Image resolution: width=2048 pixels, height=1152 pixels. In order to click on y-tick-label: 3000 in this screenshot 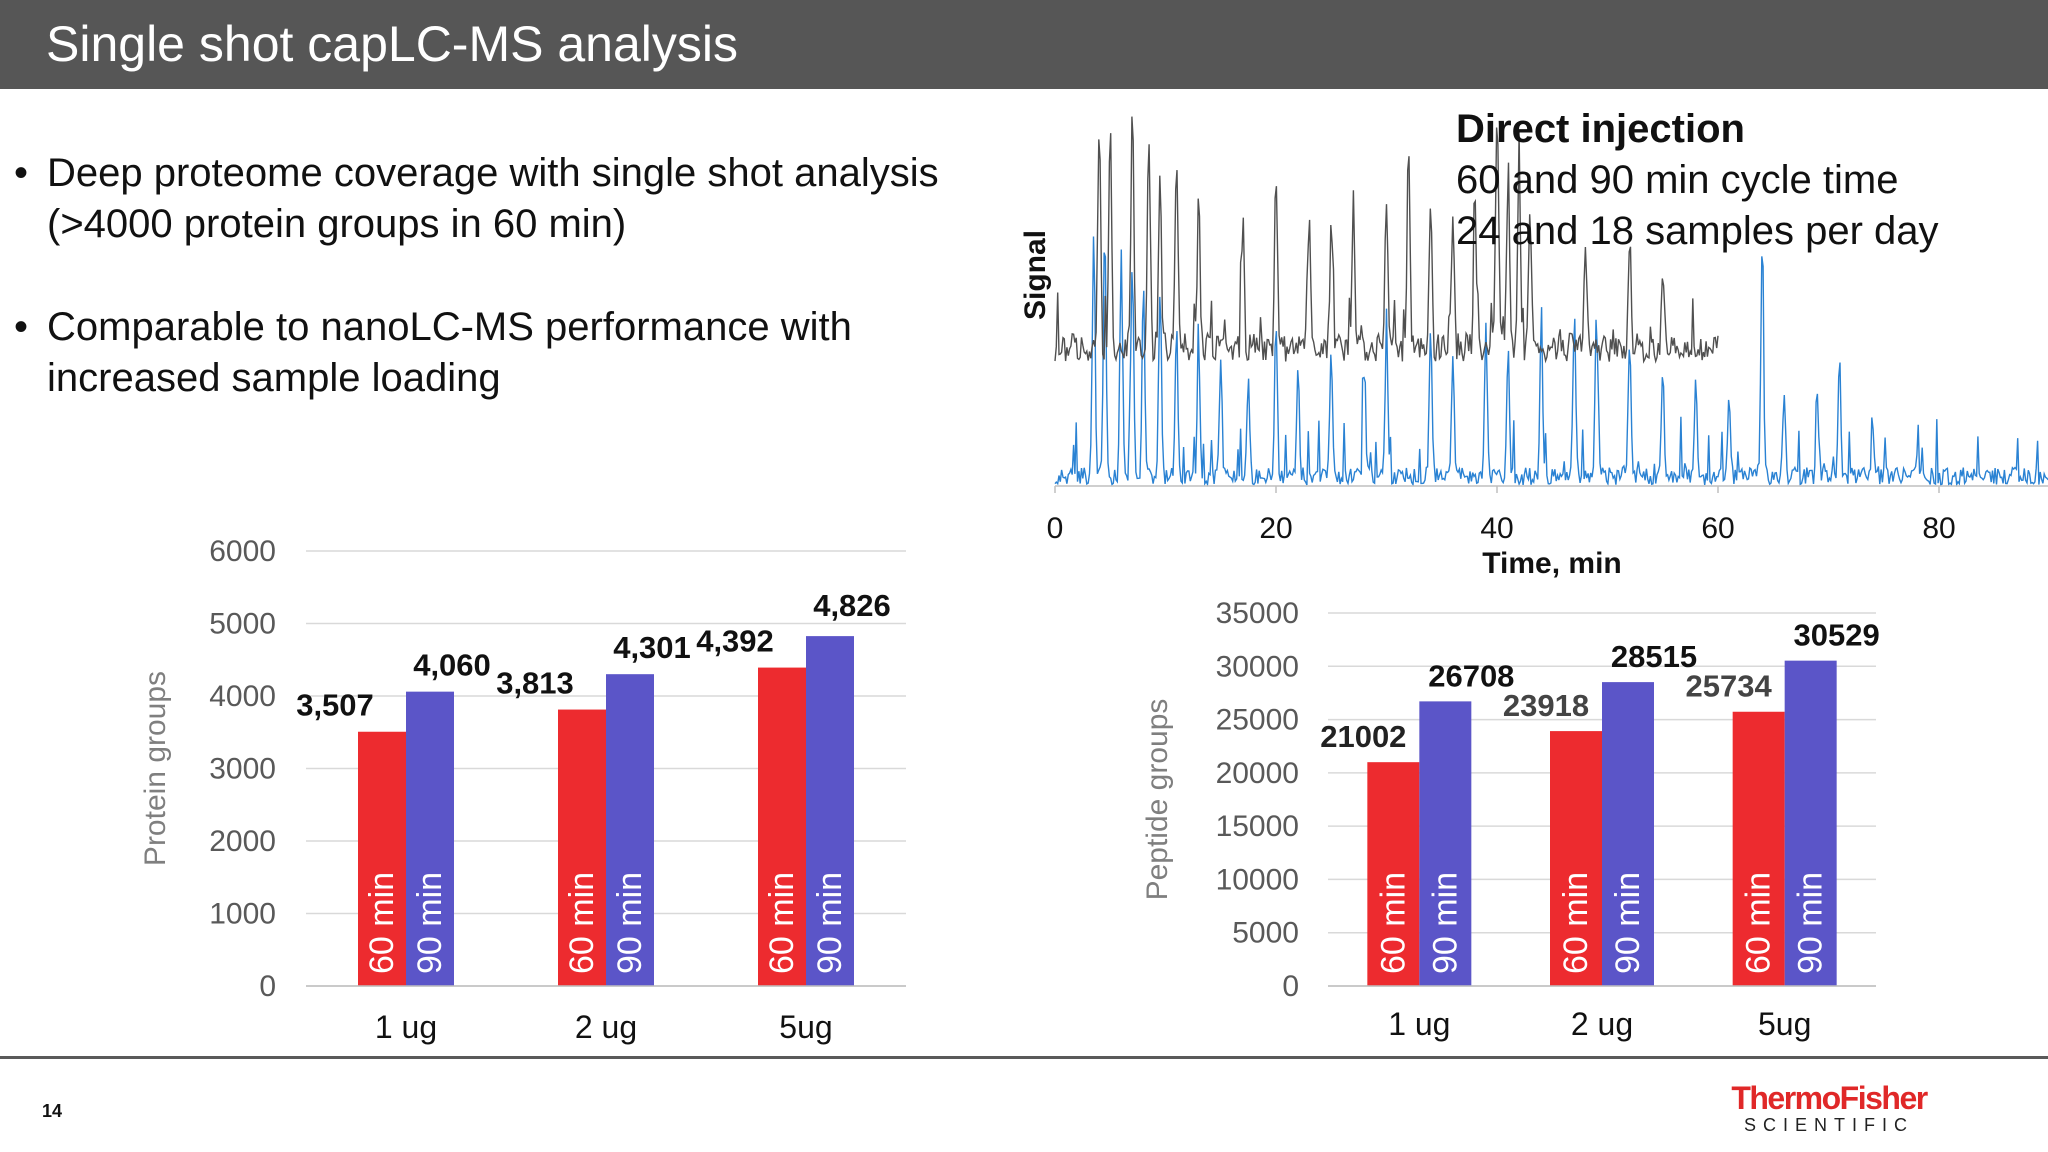, I will do `click(242, 769)`.